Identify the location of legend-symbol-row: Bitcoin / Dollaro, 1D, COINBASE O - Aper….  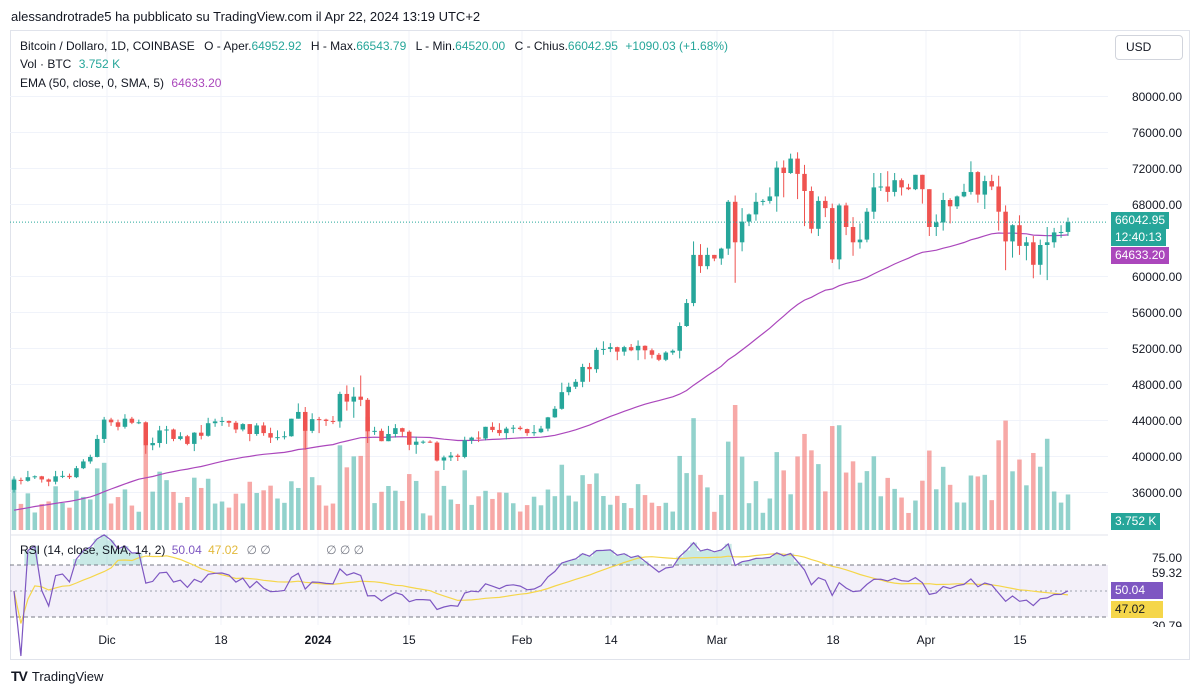
(374, 46).